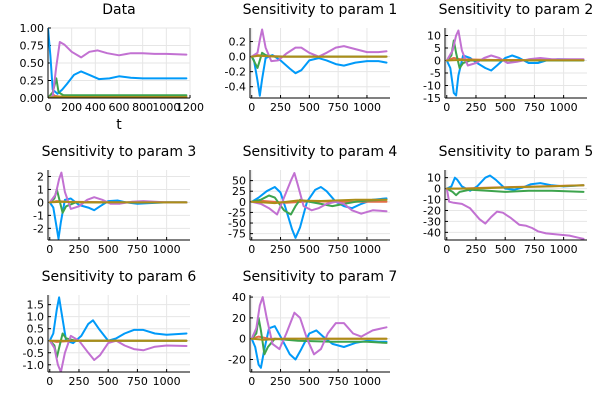  I want to click on y-tick-label: 40, so click(239, 297).